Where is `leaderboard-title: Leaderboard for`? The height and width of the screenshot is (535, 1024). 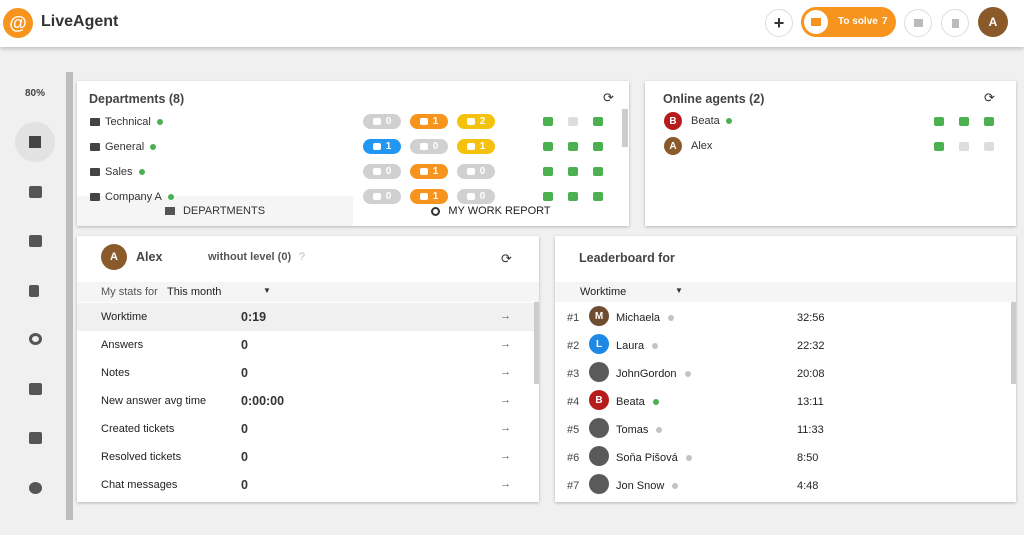
leaderboard-title: Leaderboard for is located at coordinates (627, 258).